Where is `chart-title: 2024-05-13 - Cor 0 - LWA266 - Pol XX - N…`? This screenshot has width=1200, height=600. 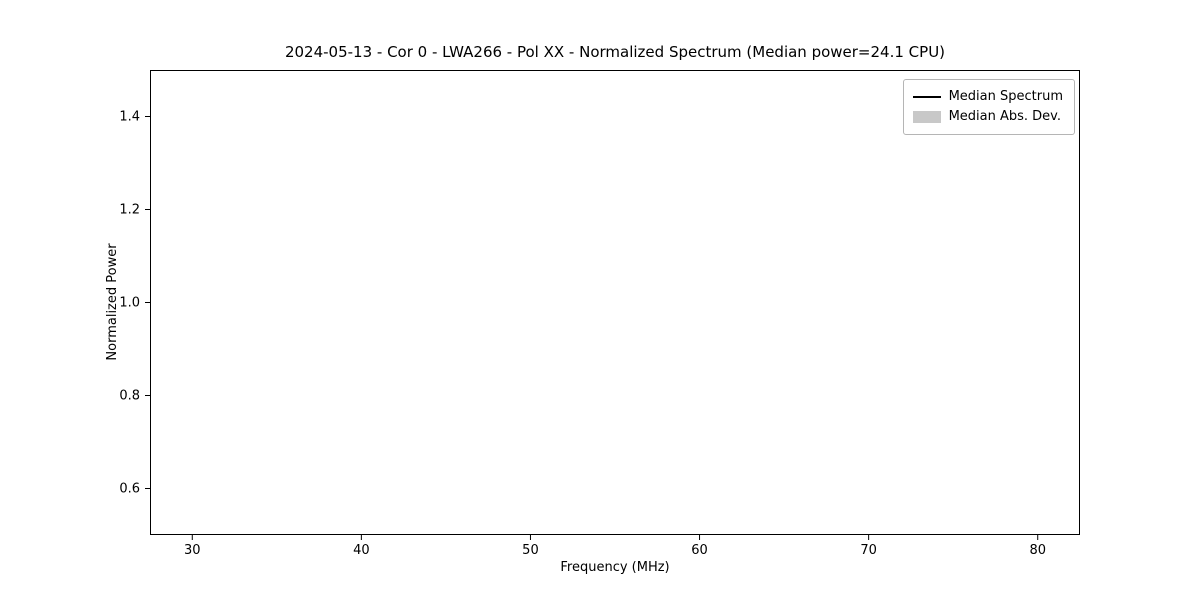 chart-title: 2024-05-13 - Cor 0 - LWA266 - Pol XX - N… is located at coordinates (615, 52).